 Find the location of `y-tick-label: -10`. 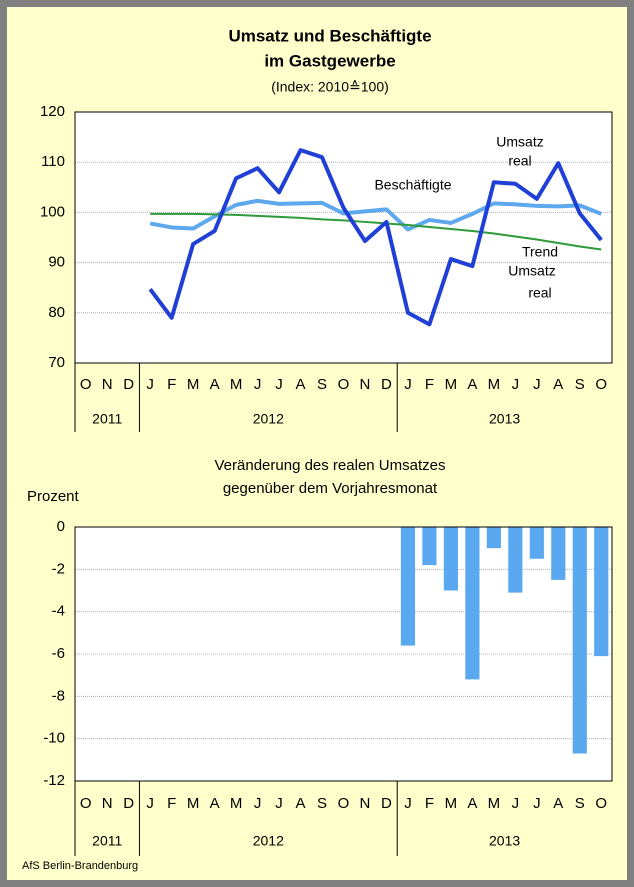

y-tick-label: -10 is located at coordinates (54, 738).